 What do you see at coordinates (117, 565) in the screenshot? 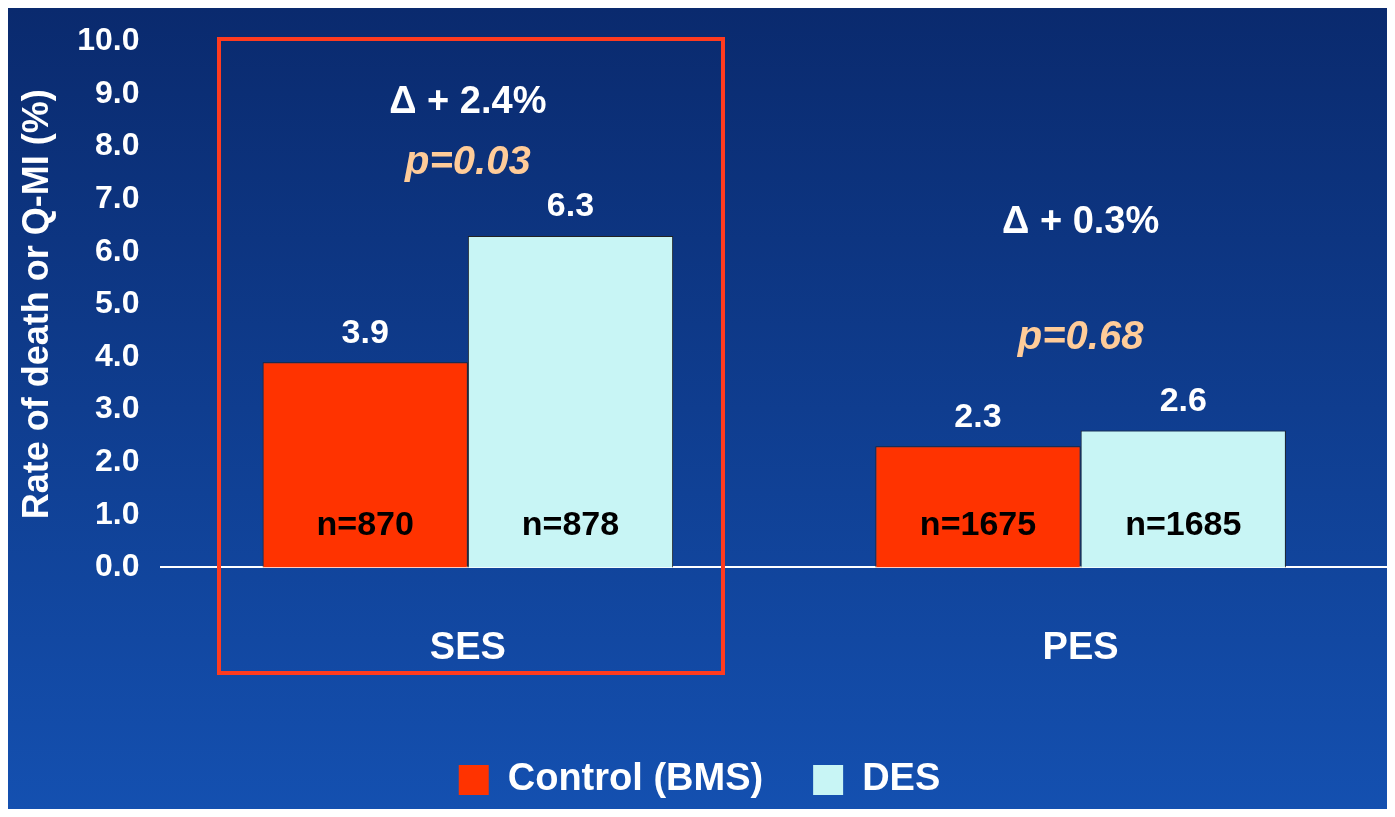
I see `y-tick-label: 0.0` at bounding box center [117, 565].